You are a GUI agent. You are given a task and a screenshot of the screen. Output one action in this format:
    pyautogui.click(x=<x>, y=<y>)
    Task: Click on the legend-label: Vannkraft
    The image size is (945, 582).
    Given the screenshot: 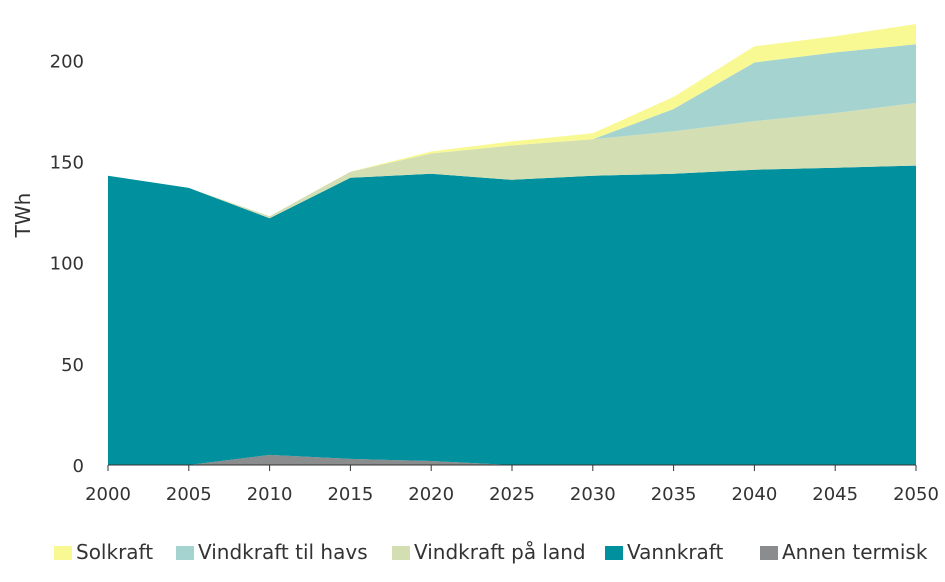 What is the action you would take?
    pyautogui.click(x=675, y=552)
    